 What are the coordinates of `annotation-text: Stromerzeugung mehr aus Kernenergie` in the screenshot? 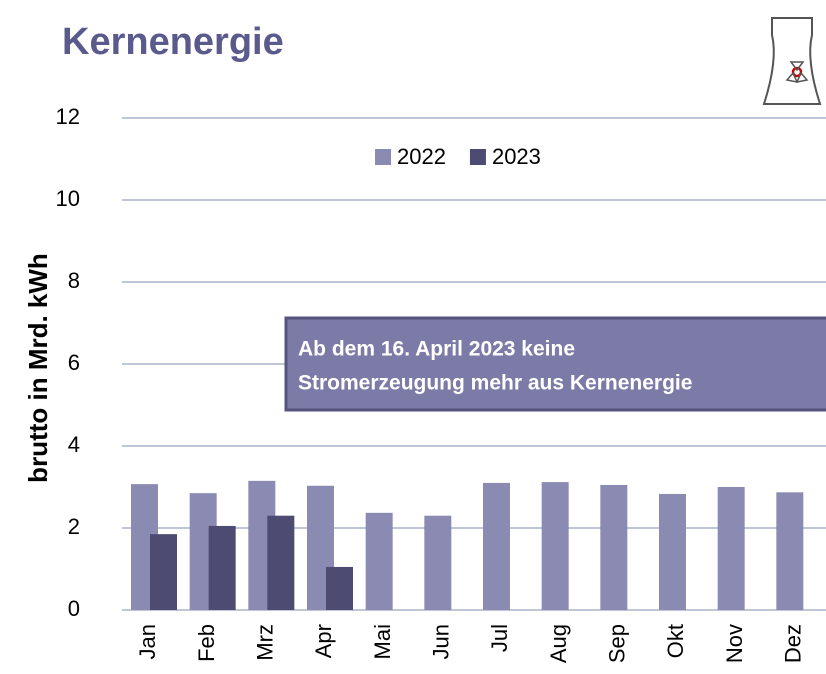 It's located at (495, 383).